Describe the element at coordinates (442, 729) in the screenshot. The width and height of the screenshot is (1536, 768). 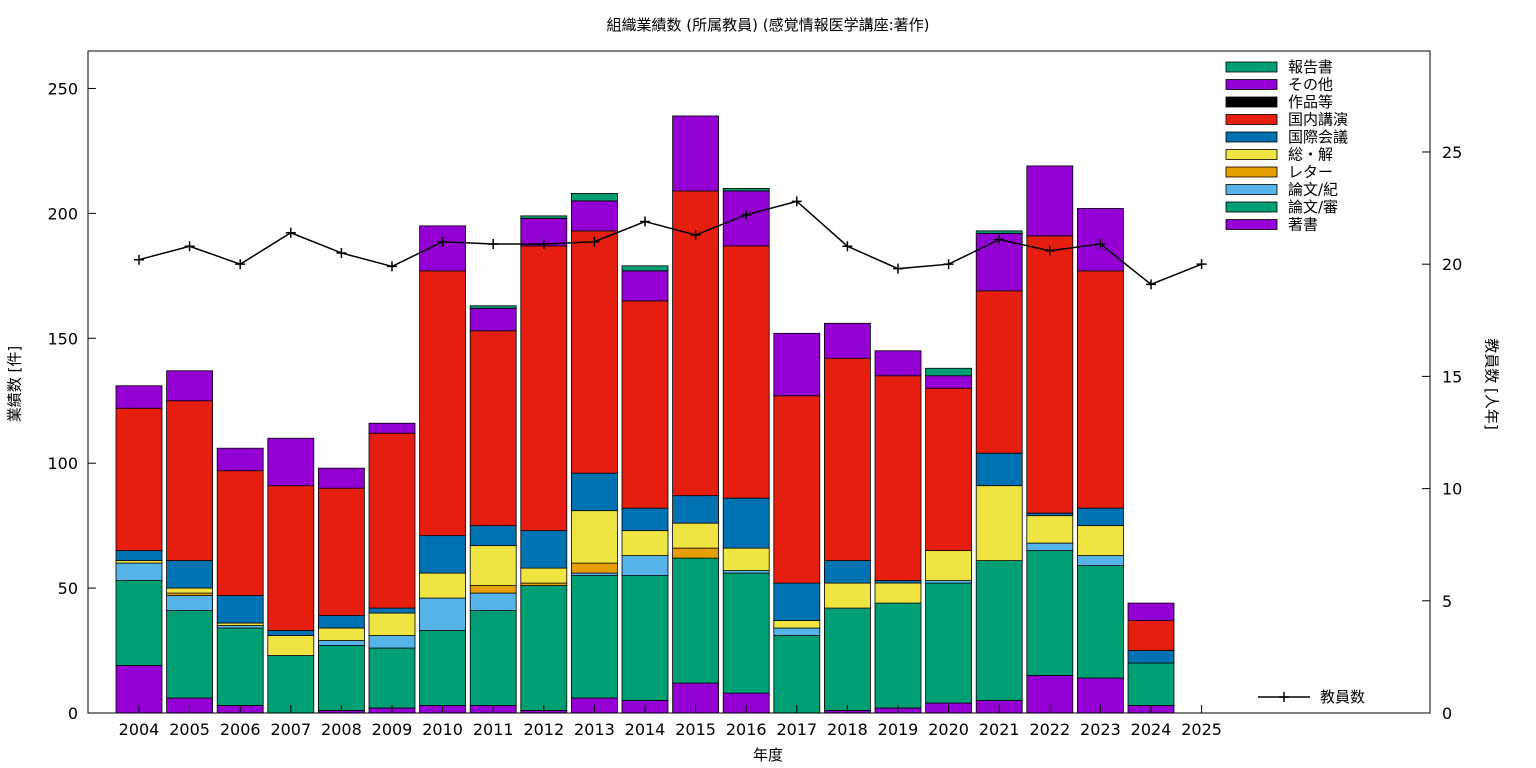
I see `x-tick-label-2010: 2010` at that location.